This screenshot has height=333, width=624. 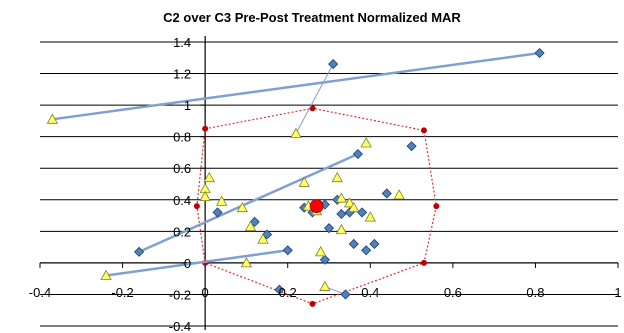 I want to click on x-tick-label: 0.8, so click(x=535, y=292).